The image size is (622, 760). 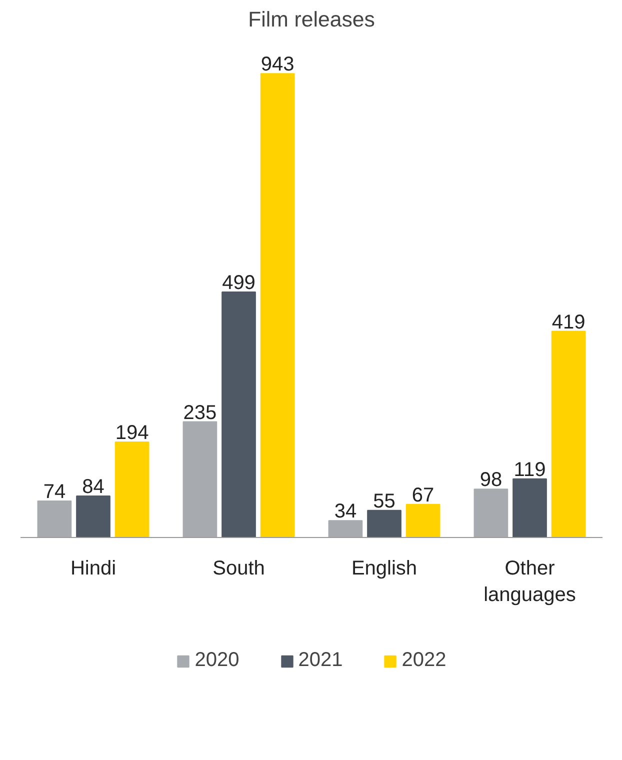 What do you see at coordinates (93, 487) in the screenshot?
I see `data-label: 84` at bounding box center [93, 487].